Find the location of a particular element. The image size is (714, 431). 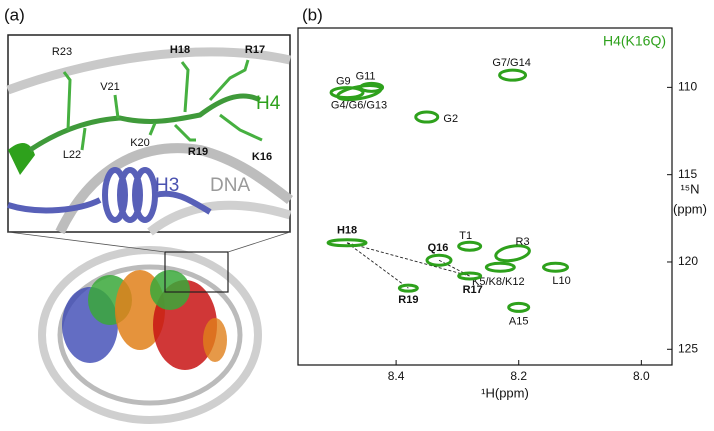

peak-label: A15 is located at coordinates (519, 321).